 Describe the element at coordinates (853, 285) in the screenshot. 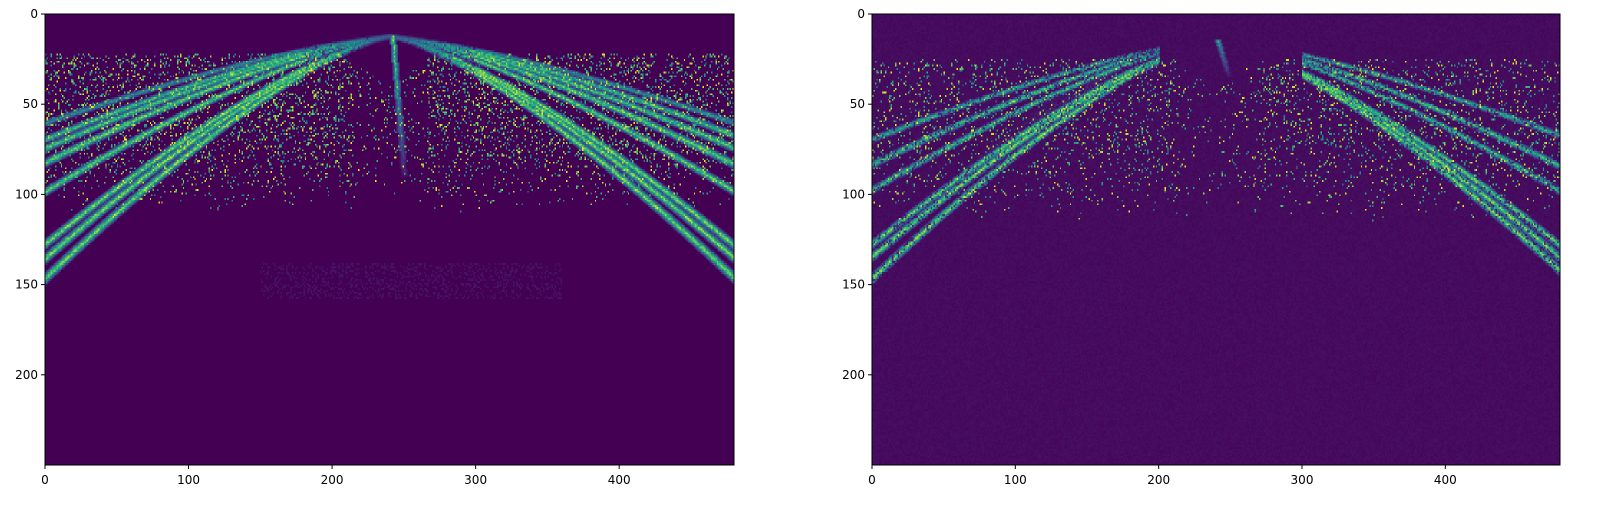

I see `right-y-tick-label: 150` at that location.